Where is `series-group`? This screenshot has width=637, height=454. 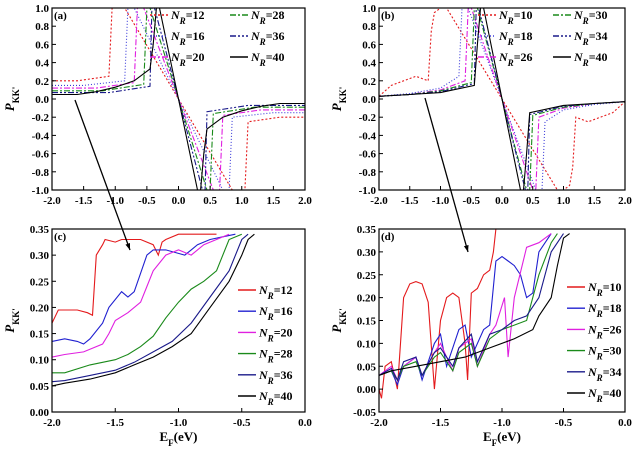
series-group is located at coordinates (474, 314).